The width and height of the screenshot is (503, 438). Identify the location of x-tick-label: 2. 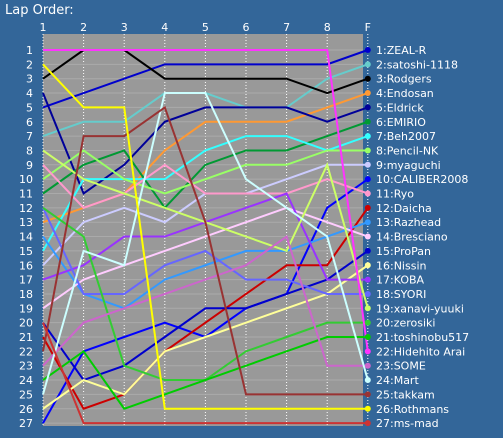
(83, 27).